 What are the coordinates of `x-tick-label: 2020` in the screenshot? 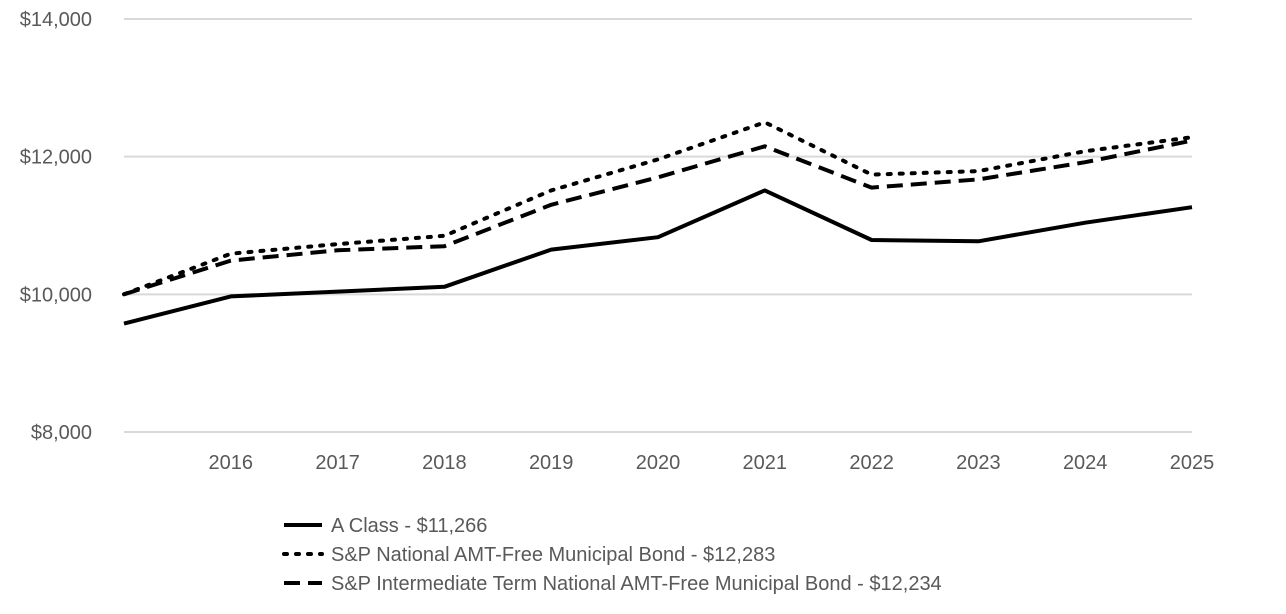 It's located at (658, 463).